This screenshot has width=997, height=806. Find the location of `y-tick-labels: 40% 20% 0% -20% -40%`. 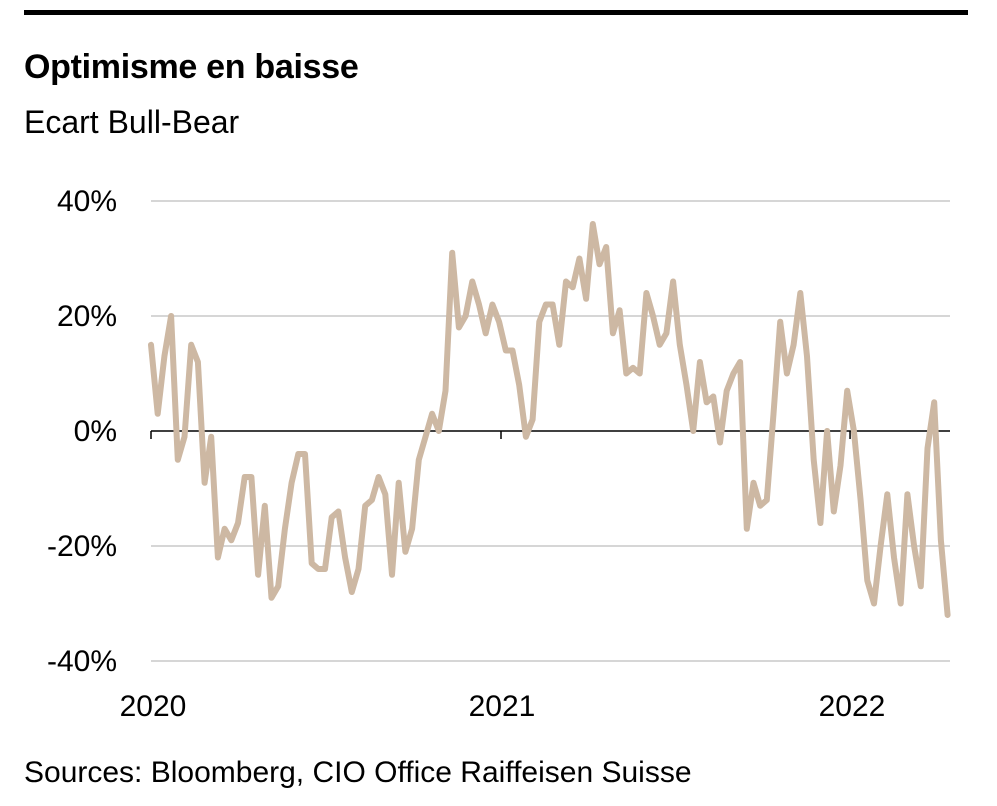

y-tick-labels: 40% 20% 0% -20% -40% is located at coordinates (82, 431).